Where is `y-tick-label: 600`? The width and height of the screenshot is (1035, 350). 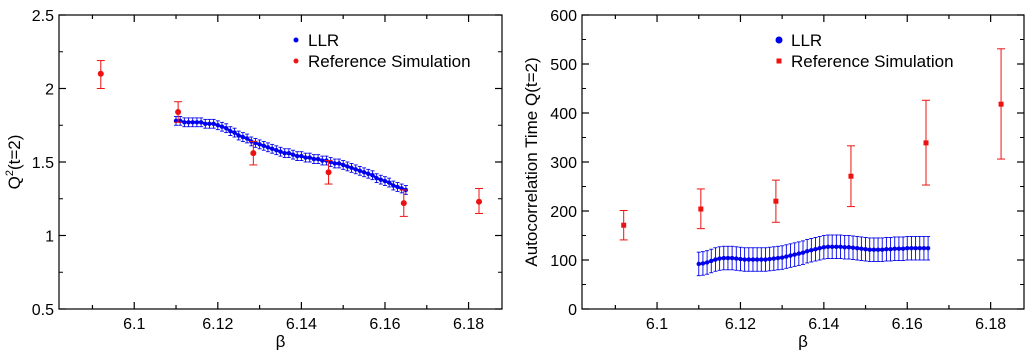 y-tick-label: 600 is located at coordinates (563, 16).